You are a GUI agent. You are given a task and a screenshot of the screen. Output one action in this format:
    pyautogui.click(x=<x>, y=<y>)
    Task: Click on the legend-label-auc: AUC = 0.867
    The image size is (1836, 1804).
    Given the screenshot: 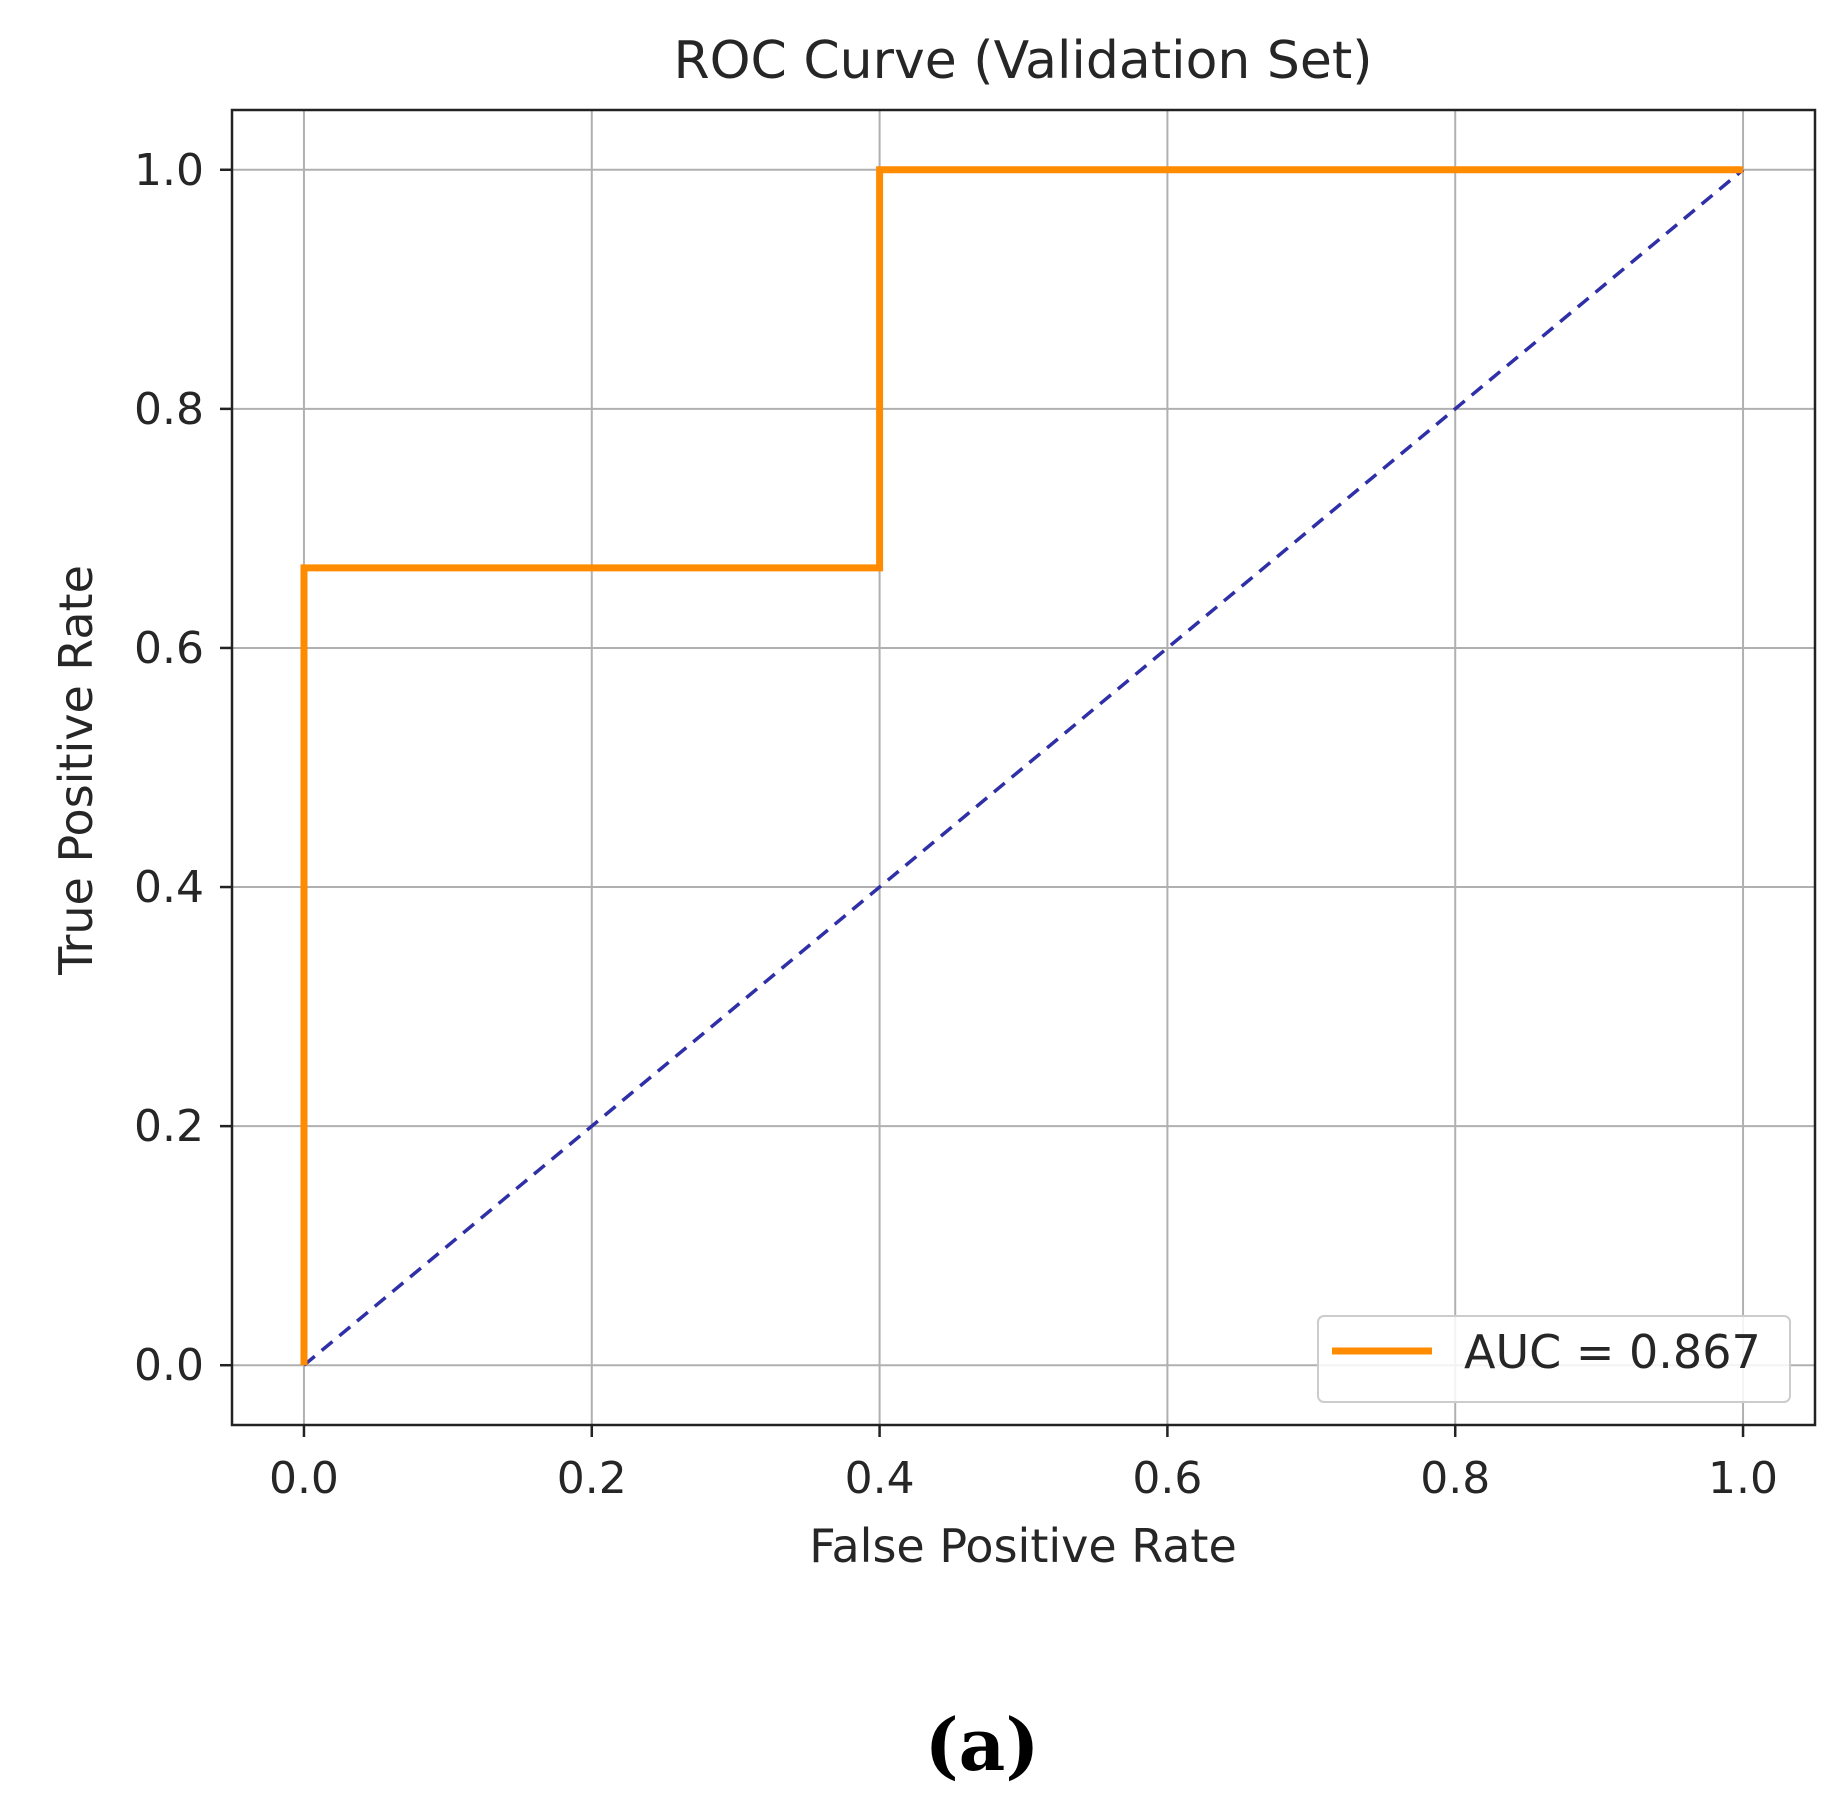 What is the action you would take?
    pyautogui.click(x=1612, y=1352)
    